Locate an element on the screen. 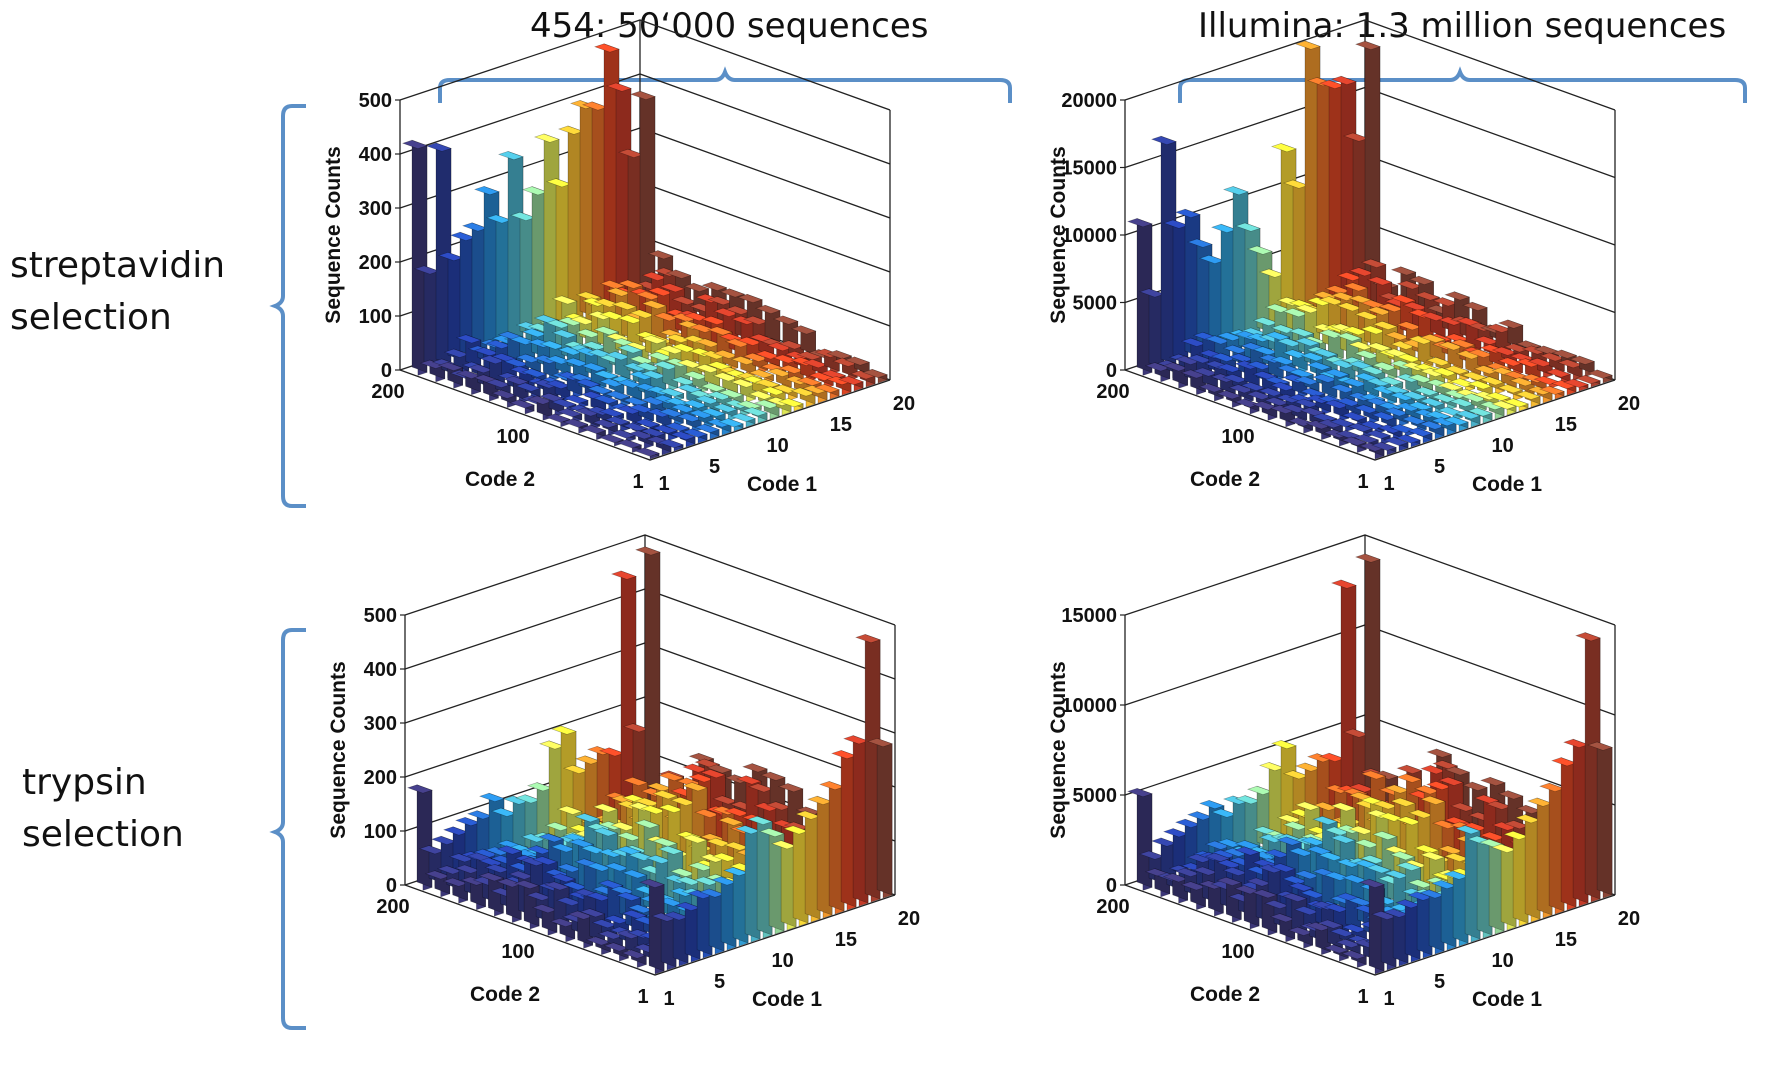  y-tick-label: 5000 is located at coordinates (1095, 304).